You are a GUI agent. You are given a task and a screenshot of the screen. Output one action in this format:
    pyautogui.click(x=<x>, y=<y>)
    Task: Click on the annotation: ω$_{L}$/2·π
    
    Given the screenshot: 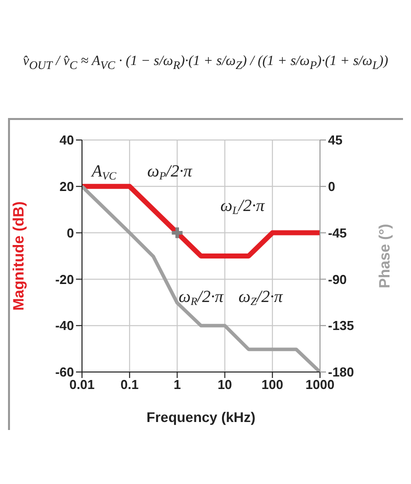 What is the action you would take?
    pyautogui.click(x=242, y=207)
    